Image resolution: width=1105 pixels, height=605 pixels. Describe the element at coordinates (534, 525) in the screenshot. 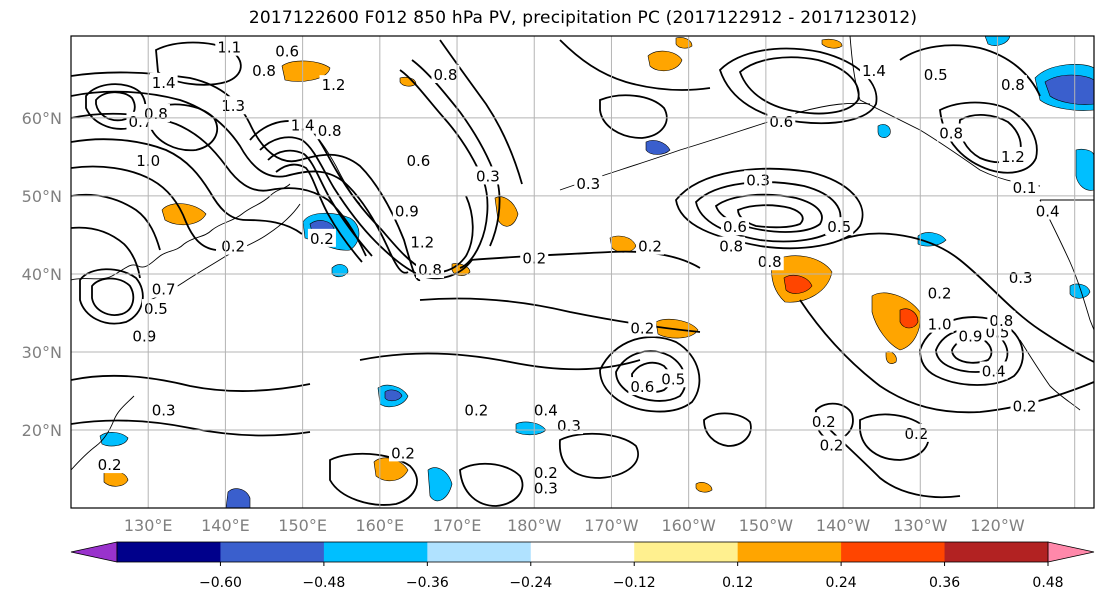

I see `longitude-label: 180°W` at that location.